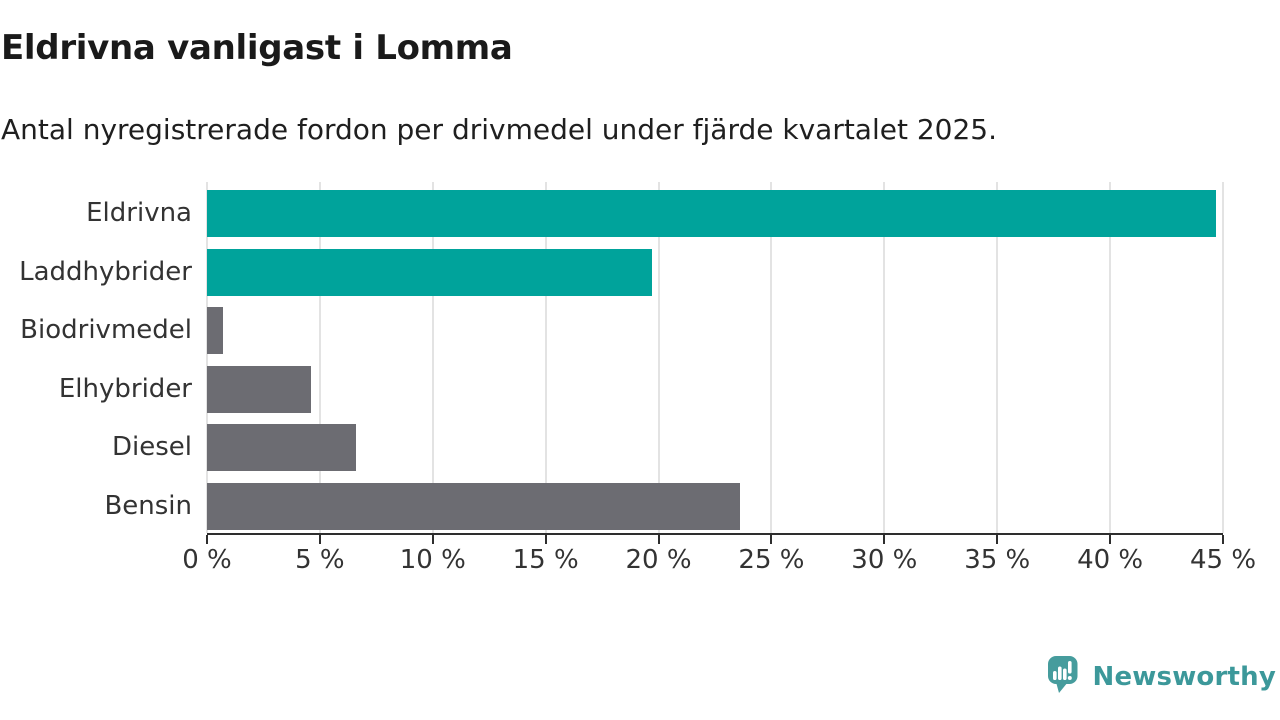  I want to click on axis-tick-label: 40 %, so click(1110, 560).